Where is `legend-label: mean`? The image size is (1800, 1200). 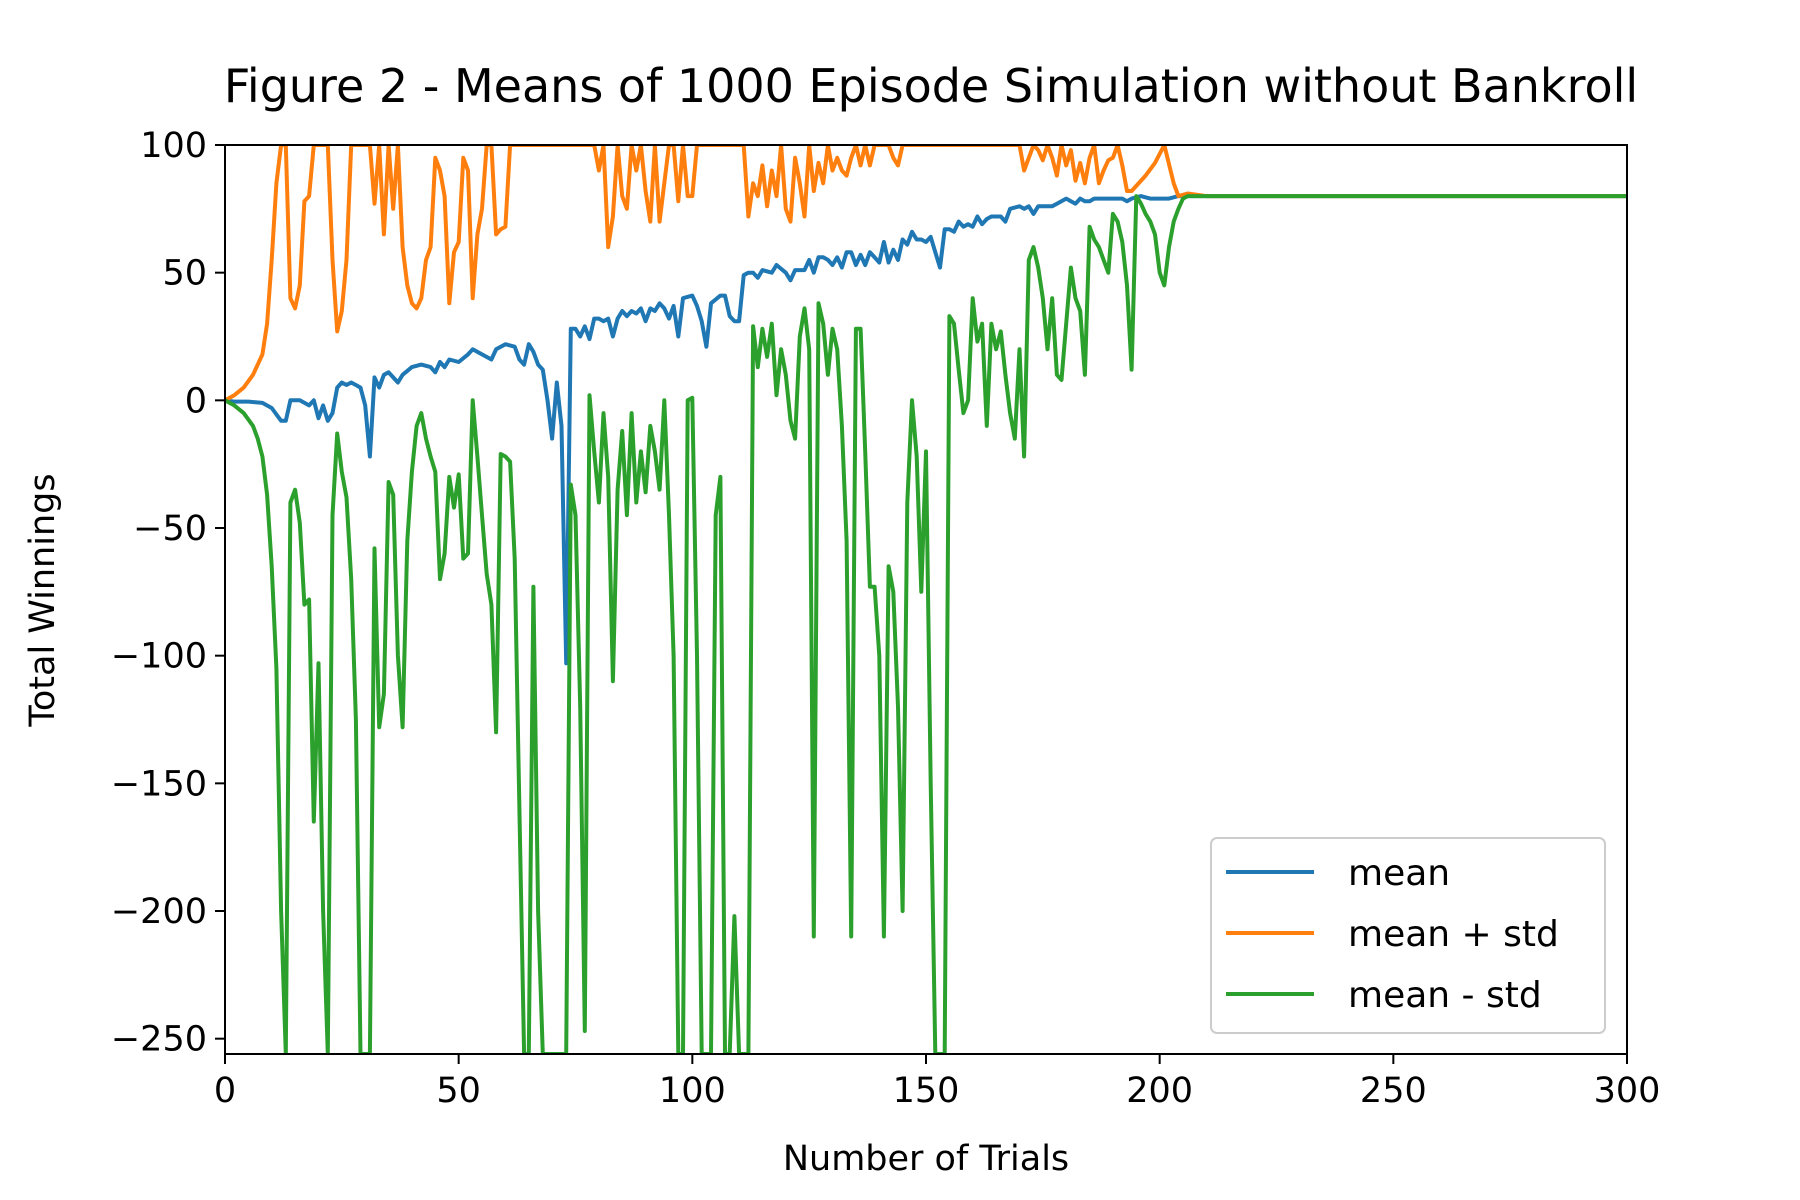 legend-label: mean is located at coordinates (1399, 873).